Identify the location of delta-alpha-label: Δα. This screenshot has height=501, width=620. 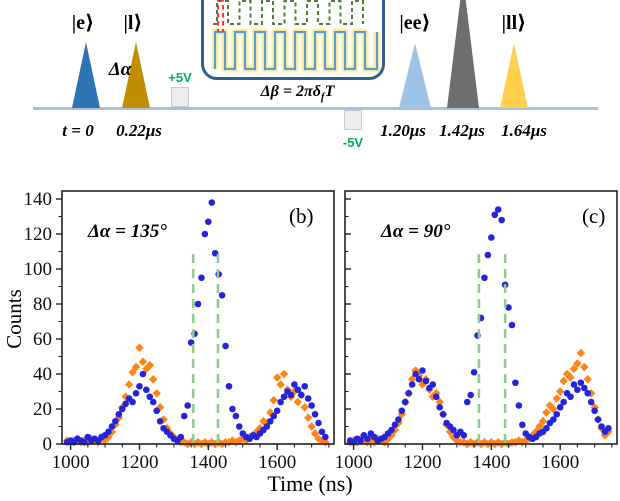
(120, 69).